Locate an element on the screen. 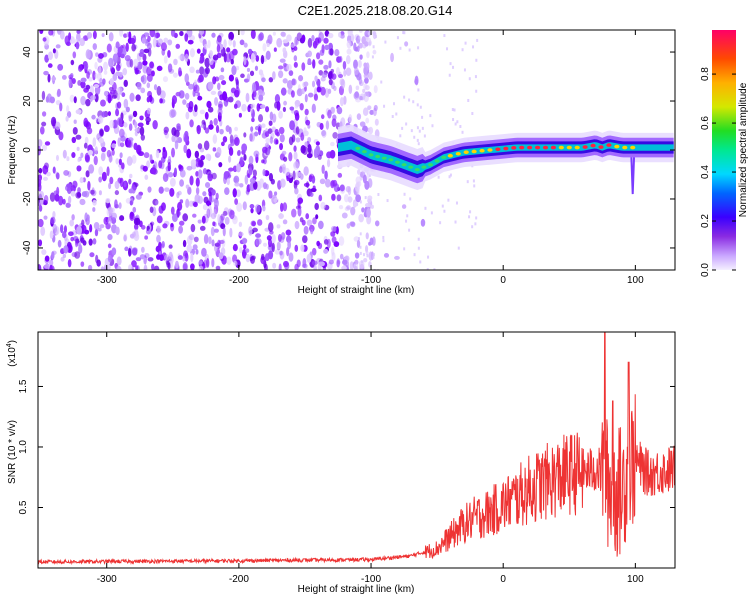  x-tick-label: 100 is located at coordinates (635, 280).